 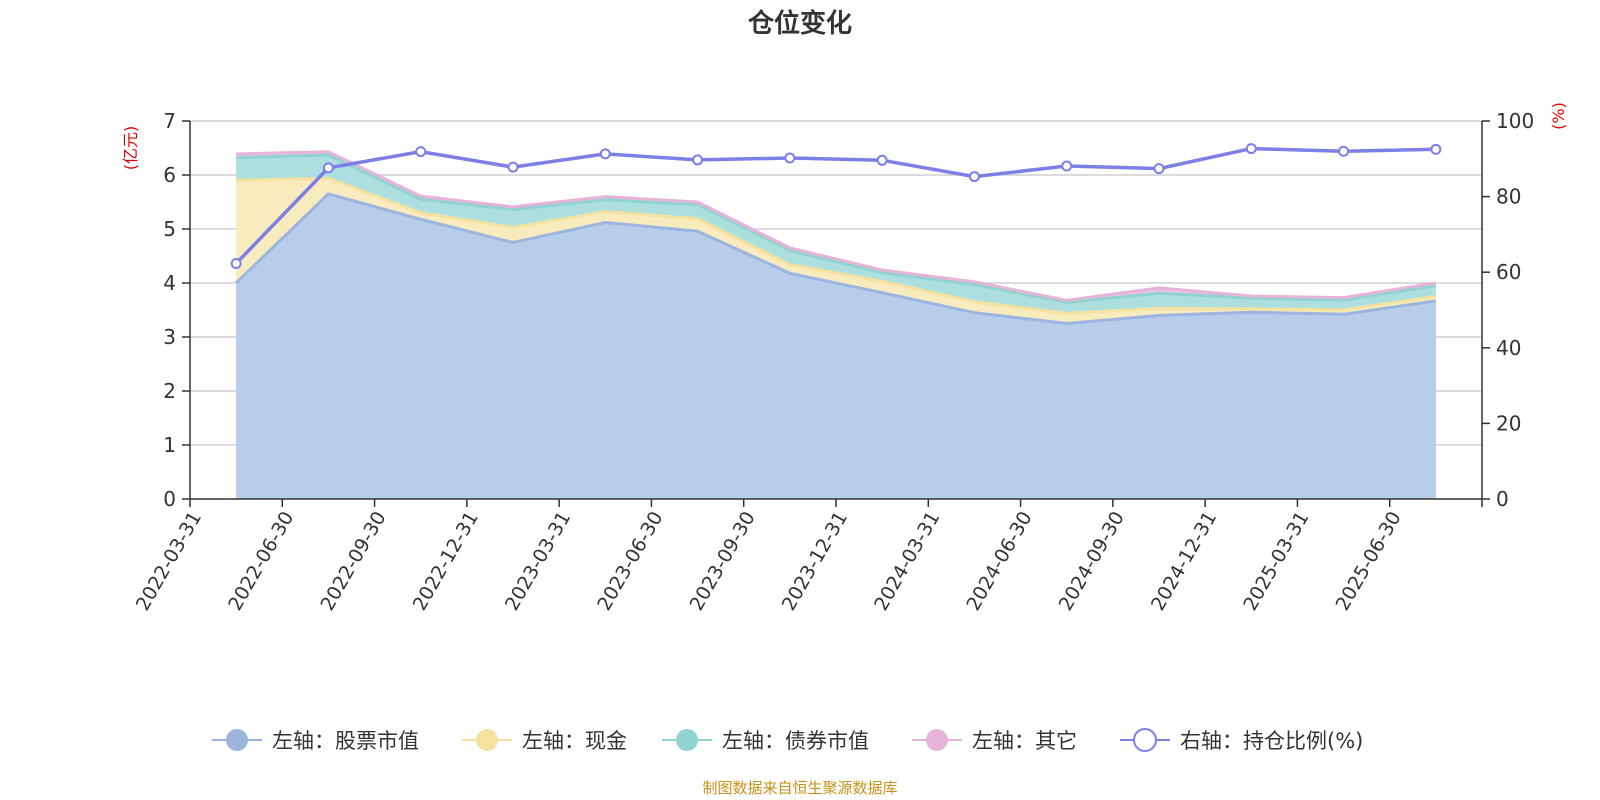 I want to click on right-tick-label: 0, so click(x=1502, y=499).